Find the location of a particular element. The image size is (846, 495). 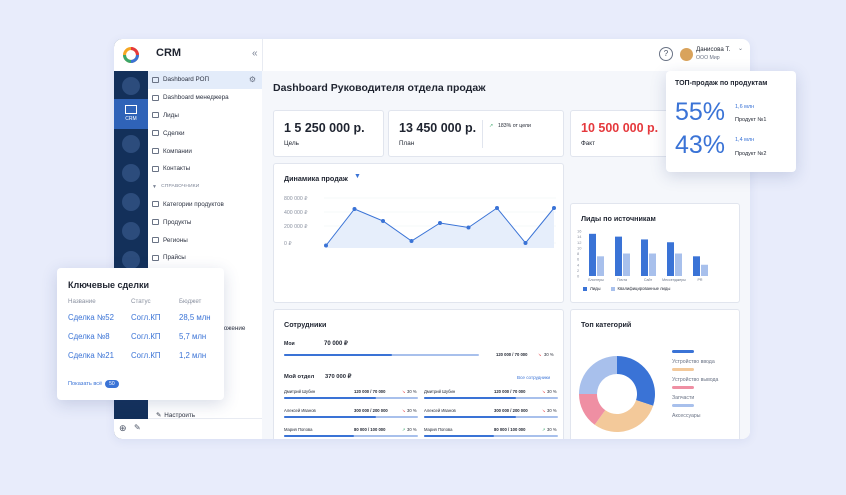

sidebar-item-regions: Регионы is located at coordinates (205, 240).